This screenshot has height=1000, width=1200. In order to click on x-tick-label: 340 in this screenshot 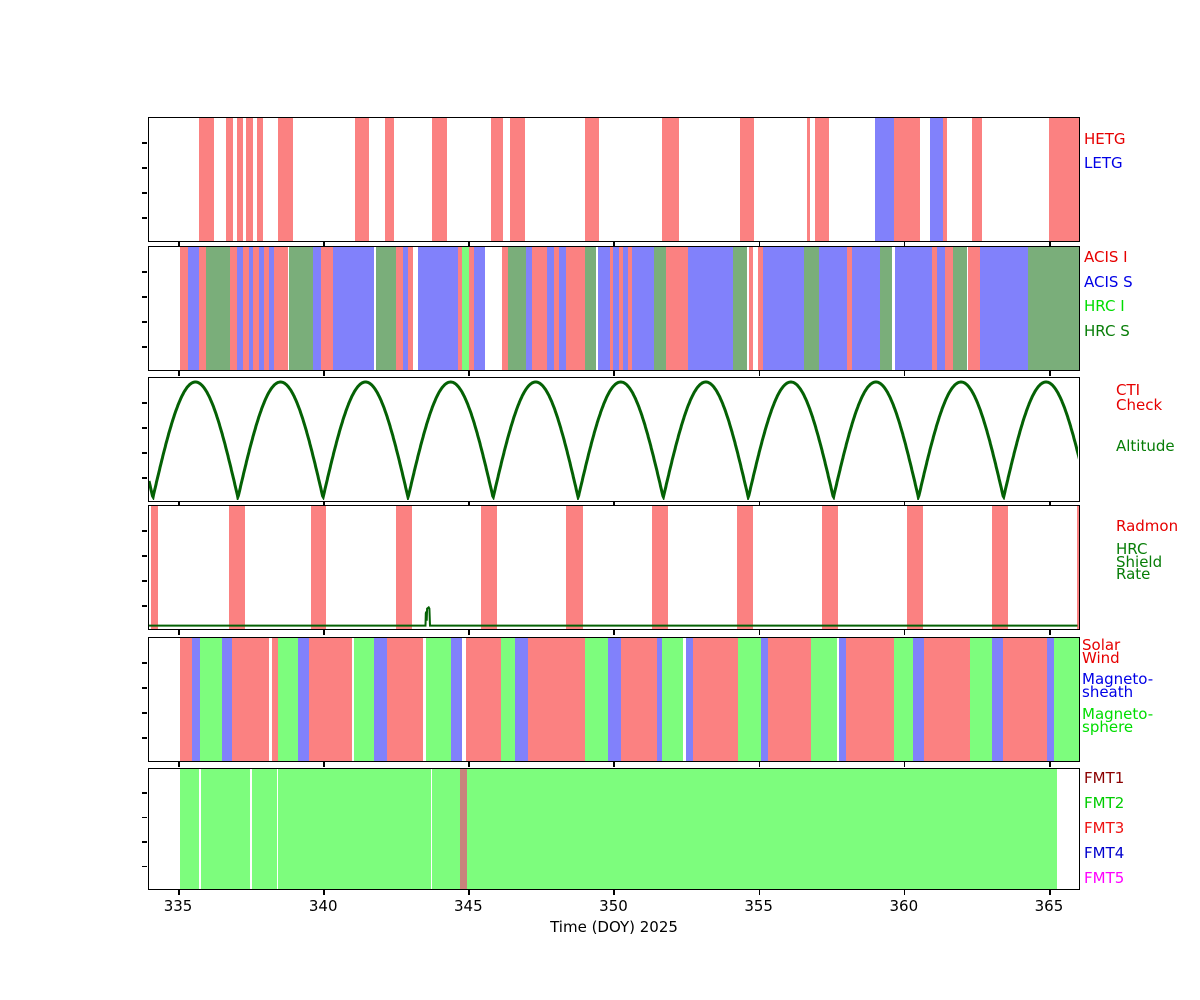, I will do `click(323, 906)`.